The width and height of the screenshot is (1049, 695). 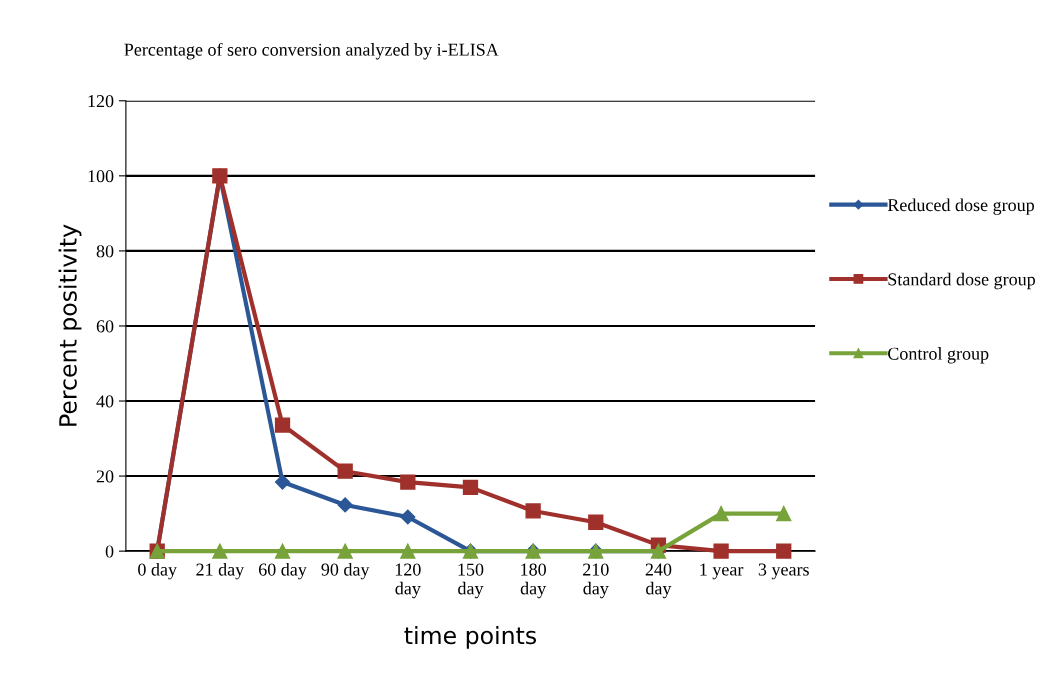 I want to click on x-tick-label: 1 year, so click(x=722, y=571).